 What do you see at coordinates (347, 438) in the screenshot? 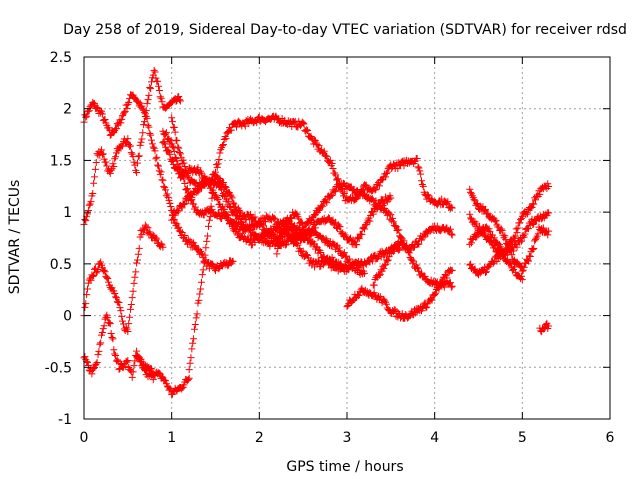
I see `x-tick-labels: 0 1 2 3 4 5 6` at bounding box center [347, 438].